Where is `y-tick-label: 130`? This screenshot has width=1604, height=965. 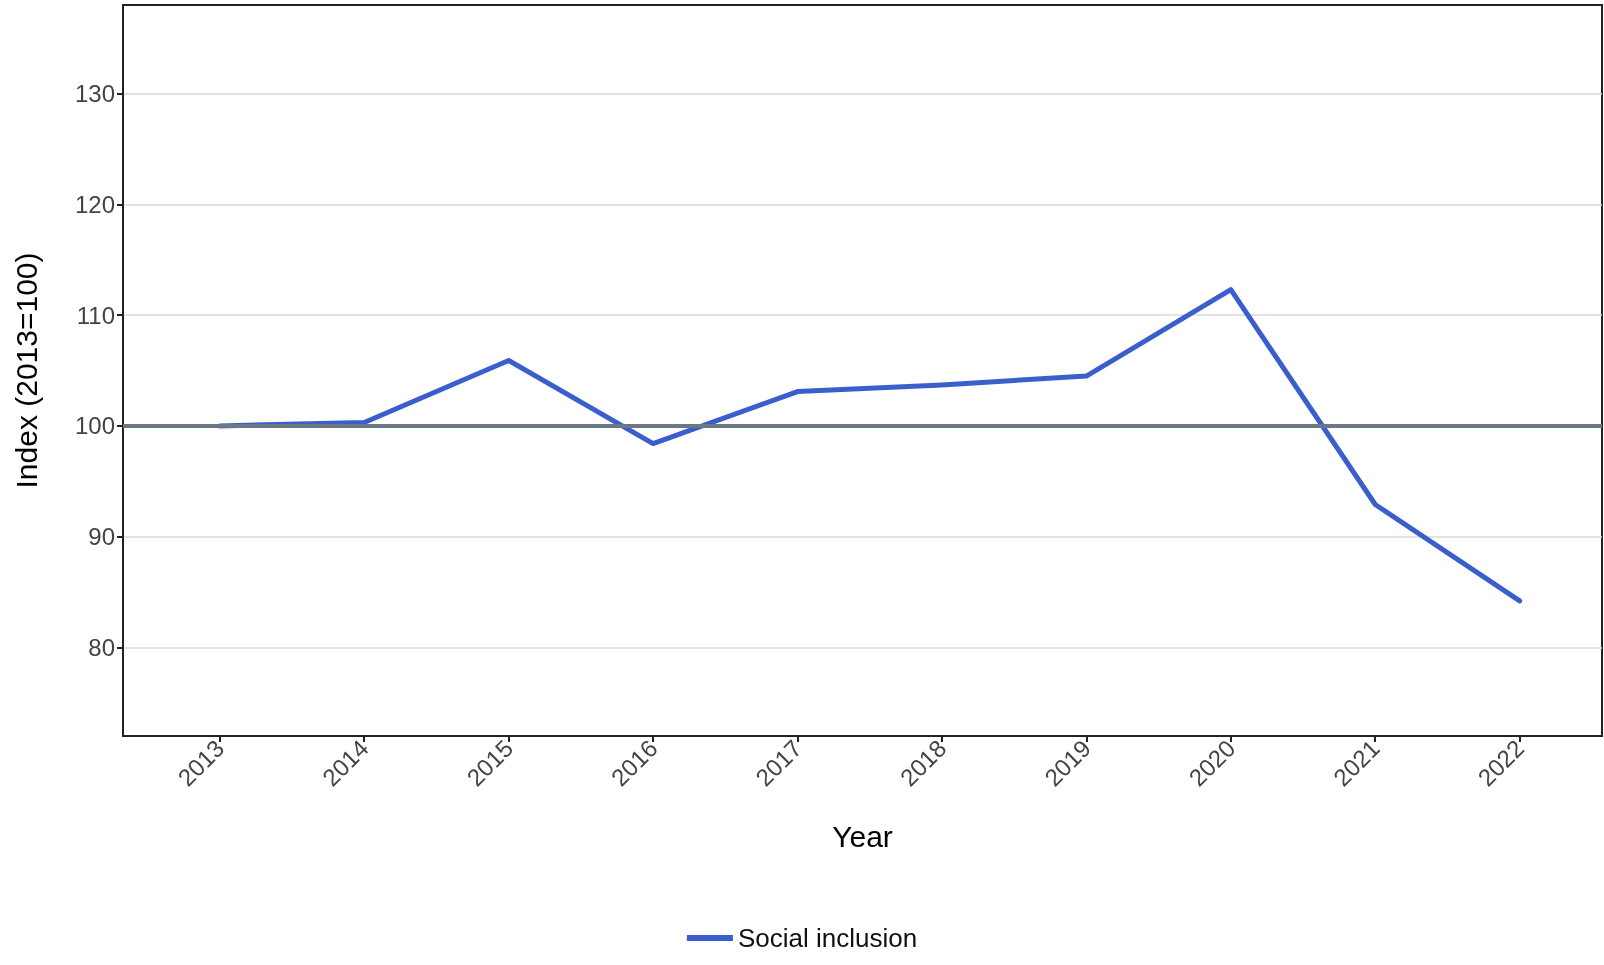
y-tick-label: 130 is located at coordinates (94, 94).